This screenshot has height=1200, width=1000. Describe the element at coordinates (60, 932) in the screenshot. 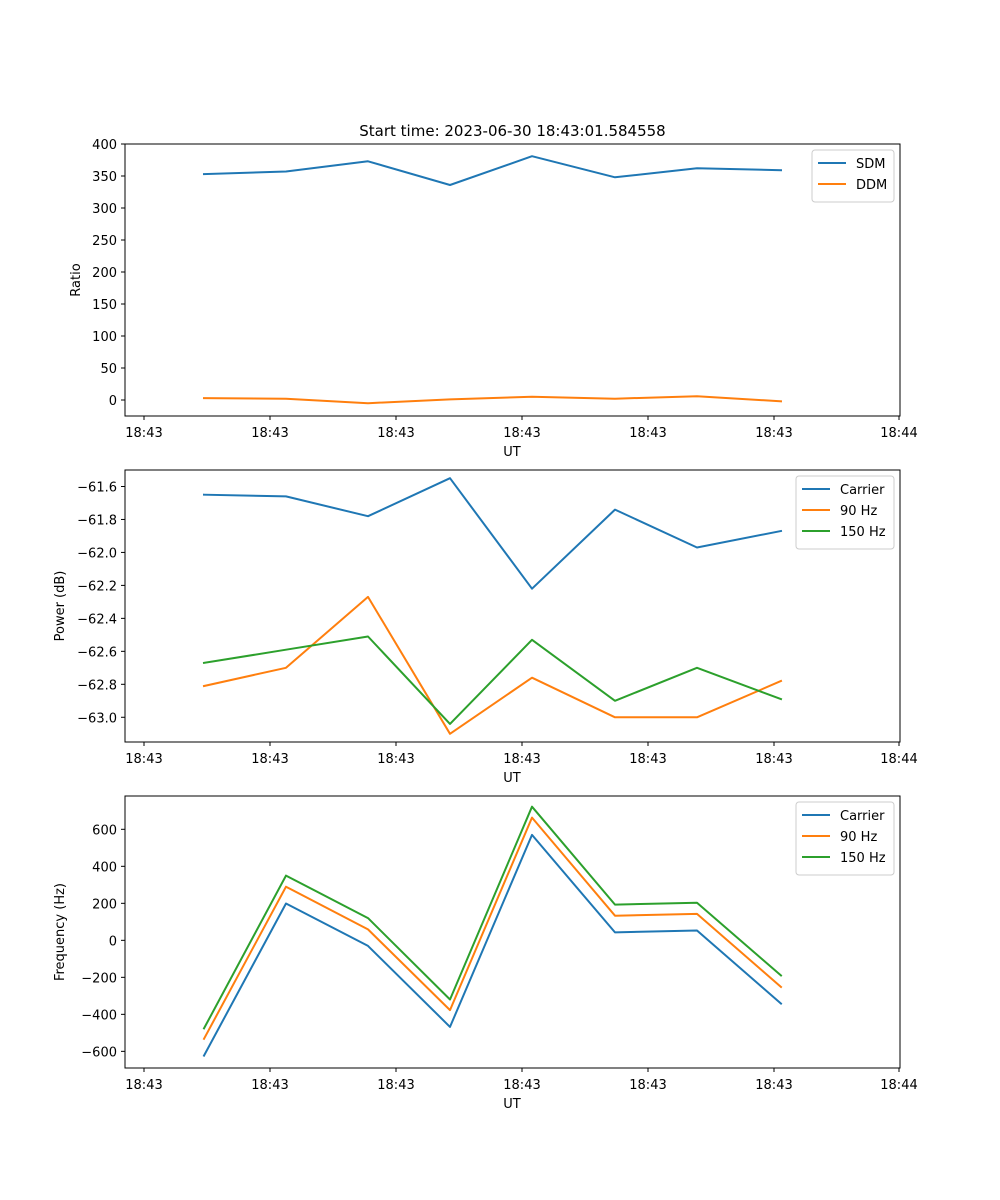

I see `y-axis-label: Frequency (Hz)` at that location.